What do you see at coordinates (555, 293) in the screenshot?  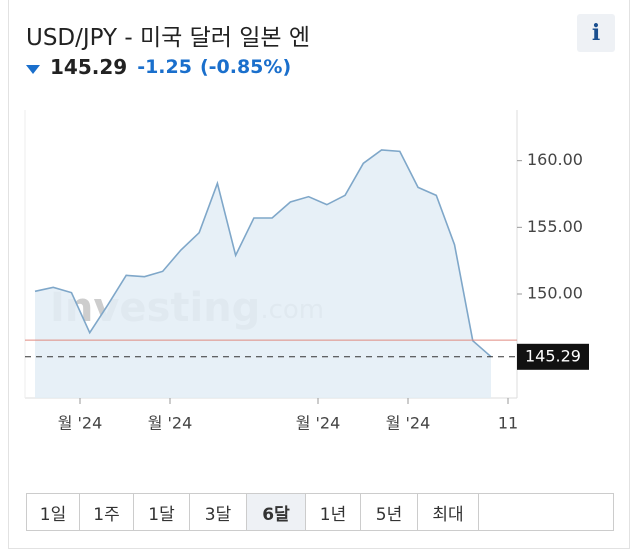 I see `y-tick-label: 150.00` at bounding box center [555, 293].